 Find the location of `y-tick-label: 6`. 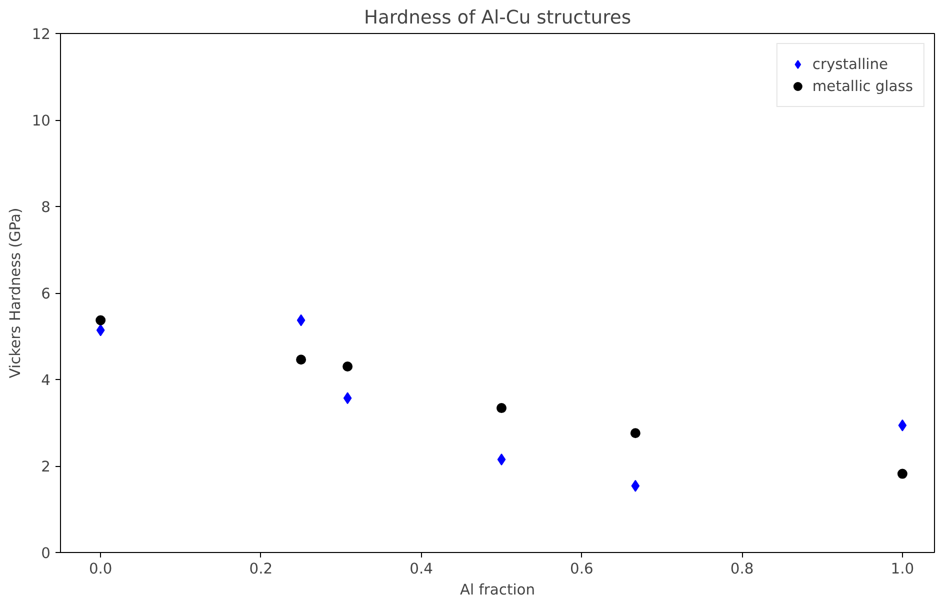

y-tick-label: 6 is located at coordinates (46, 294).